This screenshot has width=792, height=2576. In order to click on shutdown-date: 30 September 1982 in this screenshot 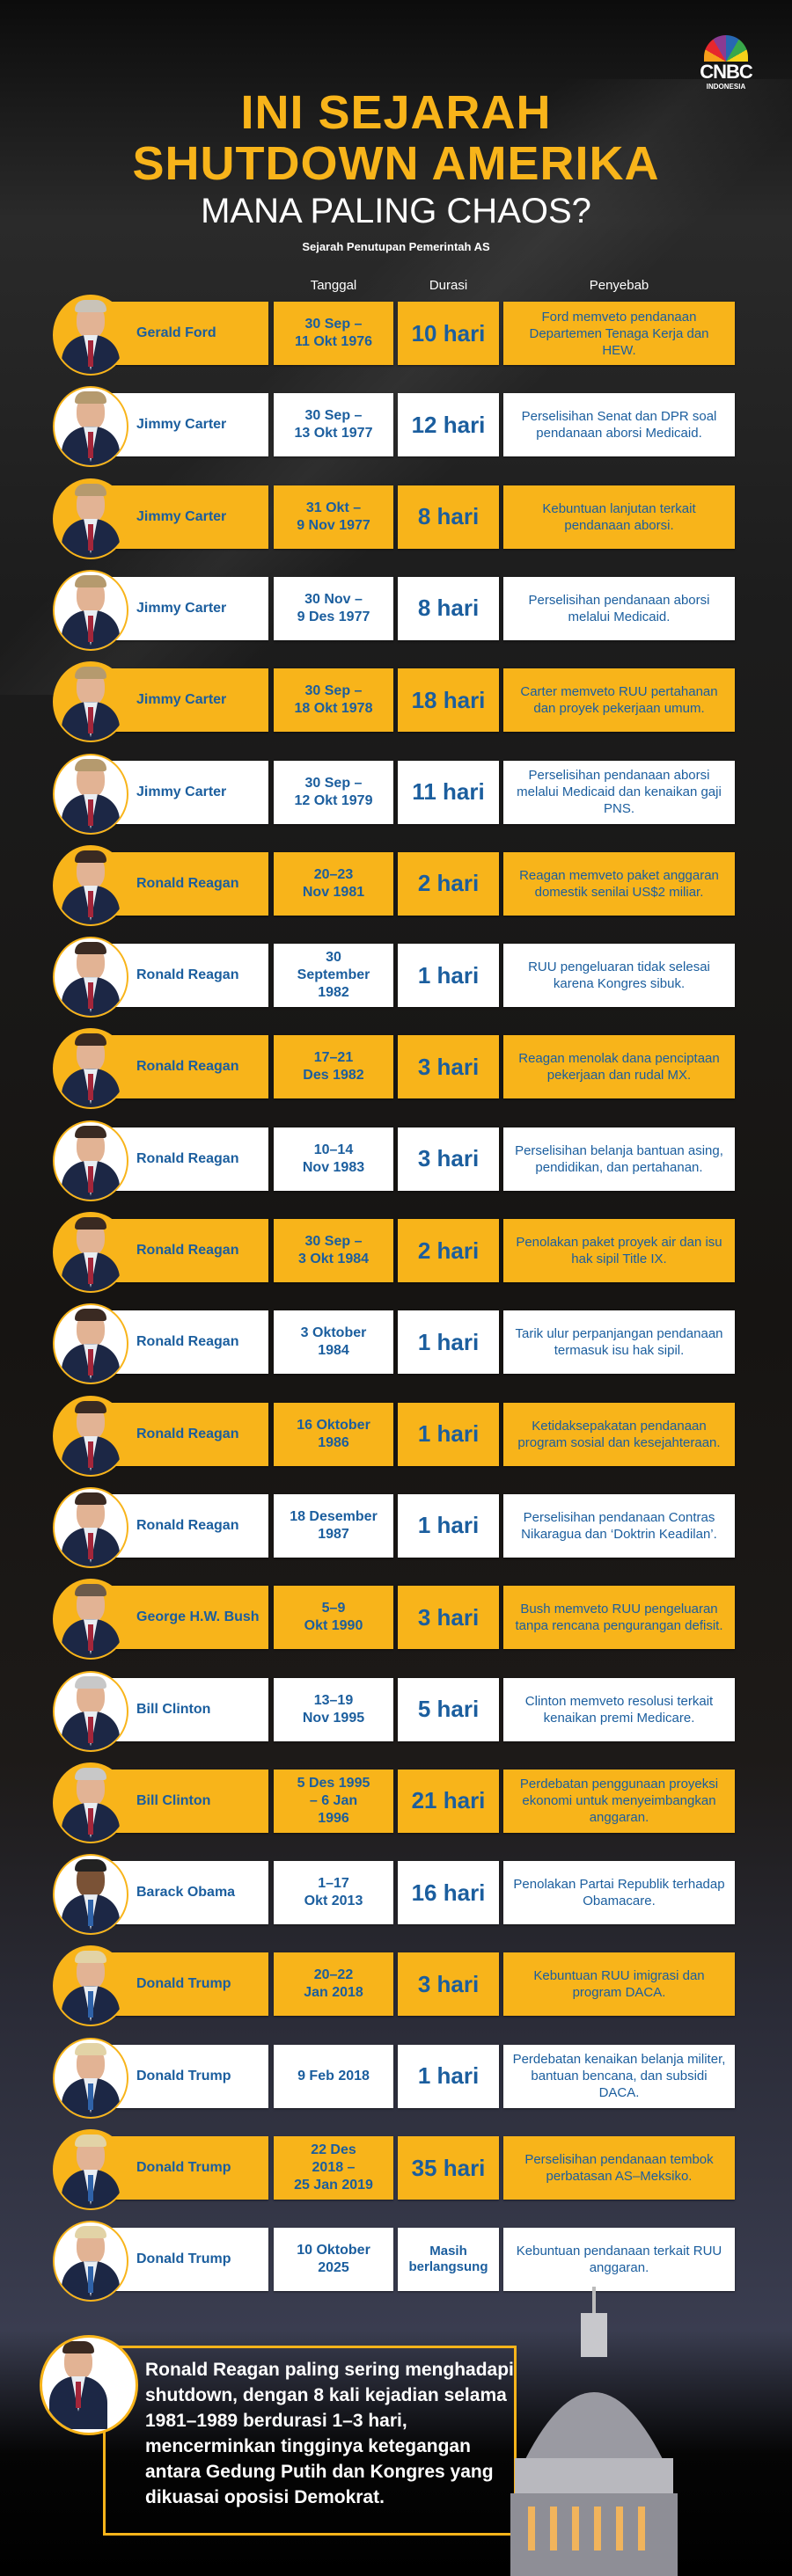, I will do `click(333, 976)`.